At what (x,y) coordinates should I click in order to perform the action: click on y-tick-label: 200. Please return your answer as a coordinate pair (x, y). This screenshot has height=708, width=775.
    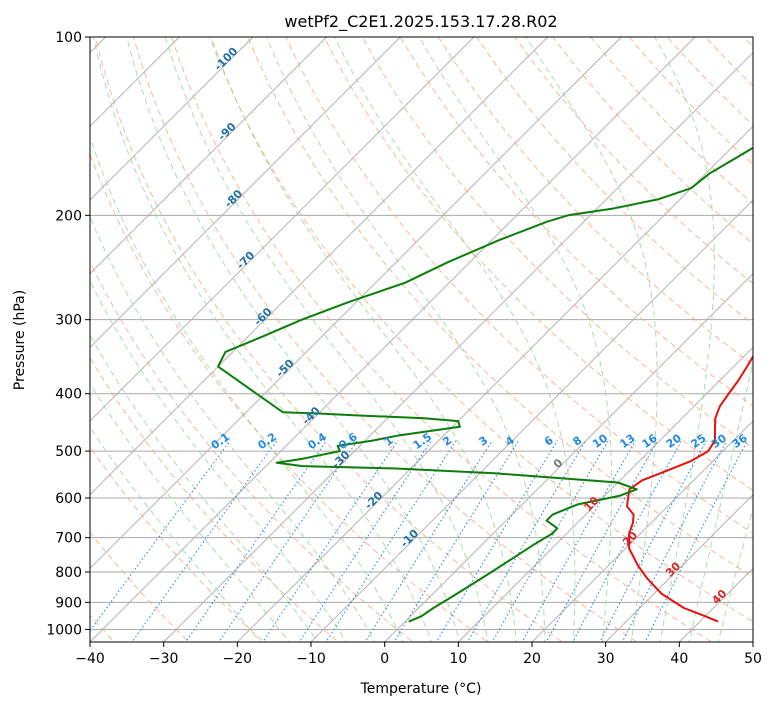
    Looking at the image, I should click on (68, 216).